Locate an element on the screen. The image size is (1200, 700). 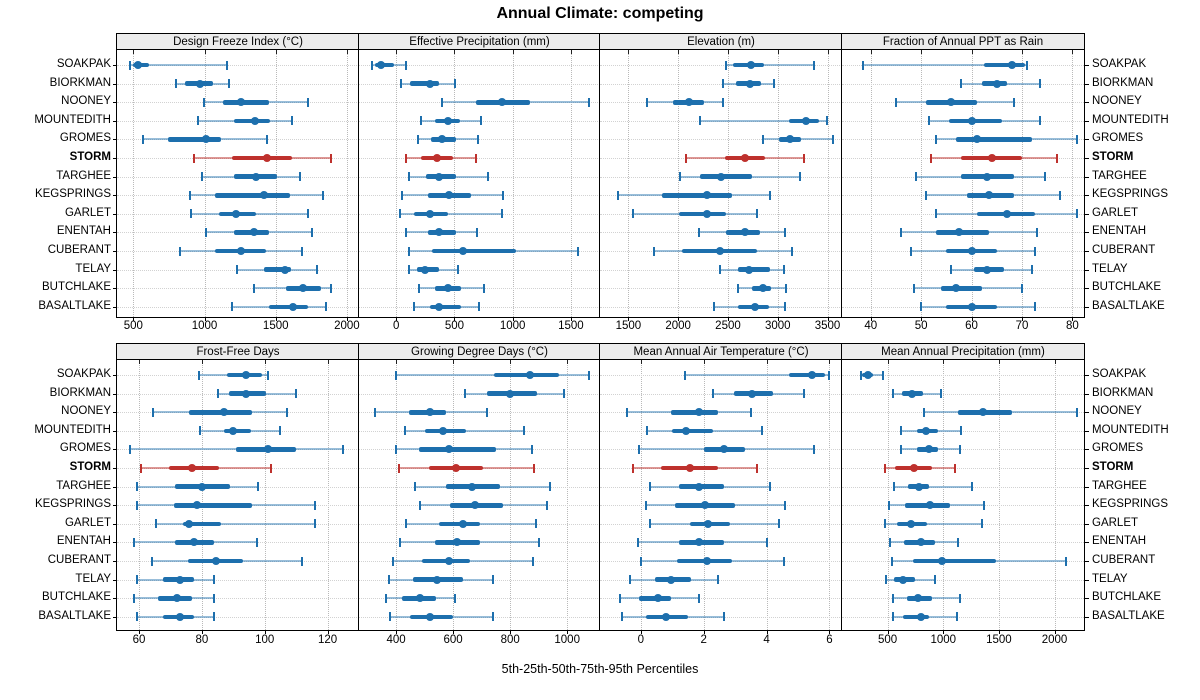
site-label-left: KEGSPRINGS is located at coordinates (72, 194).